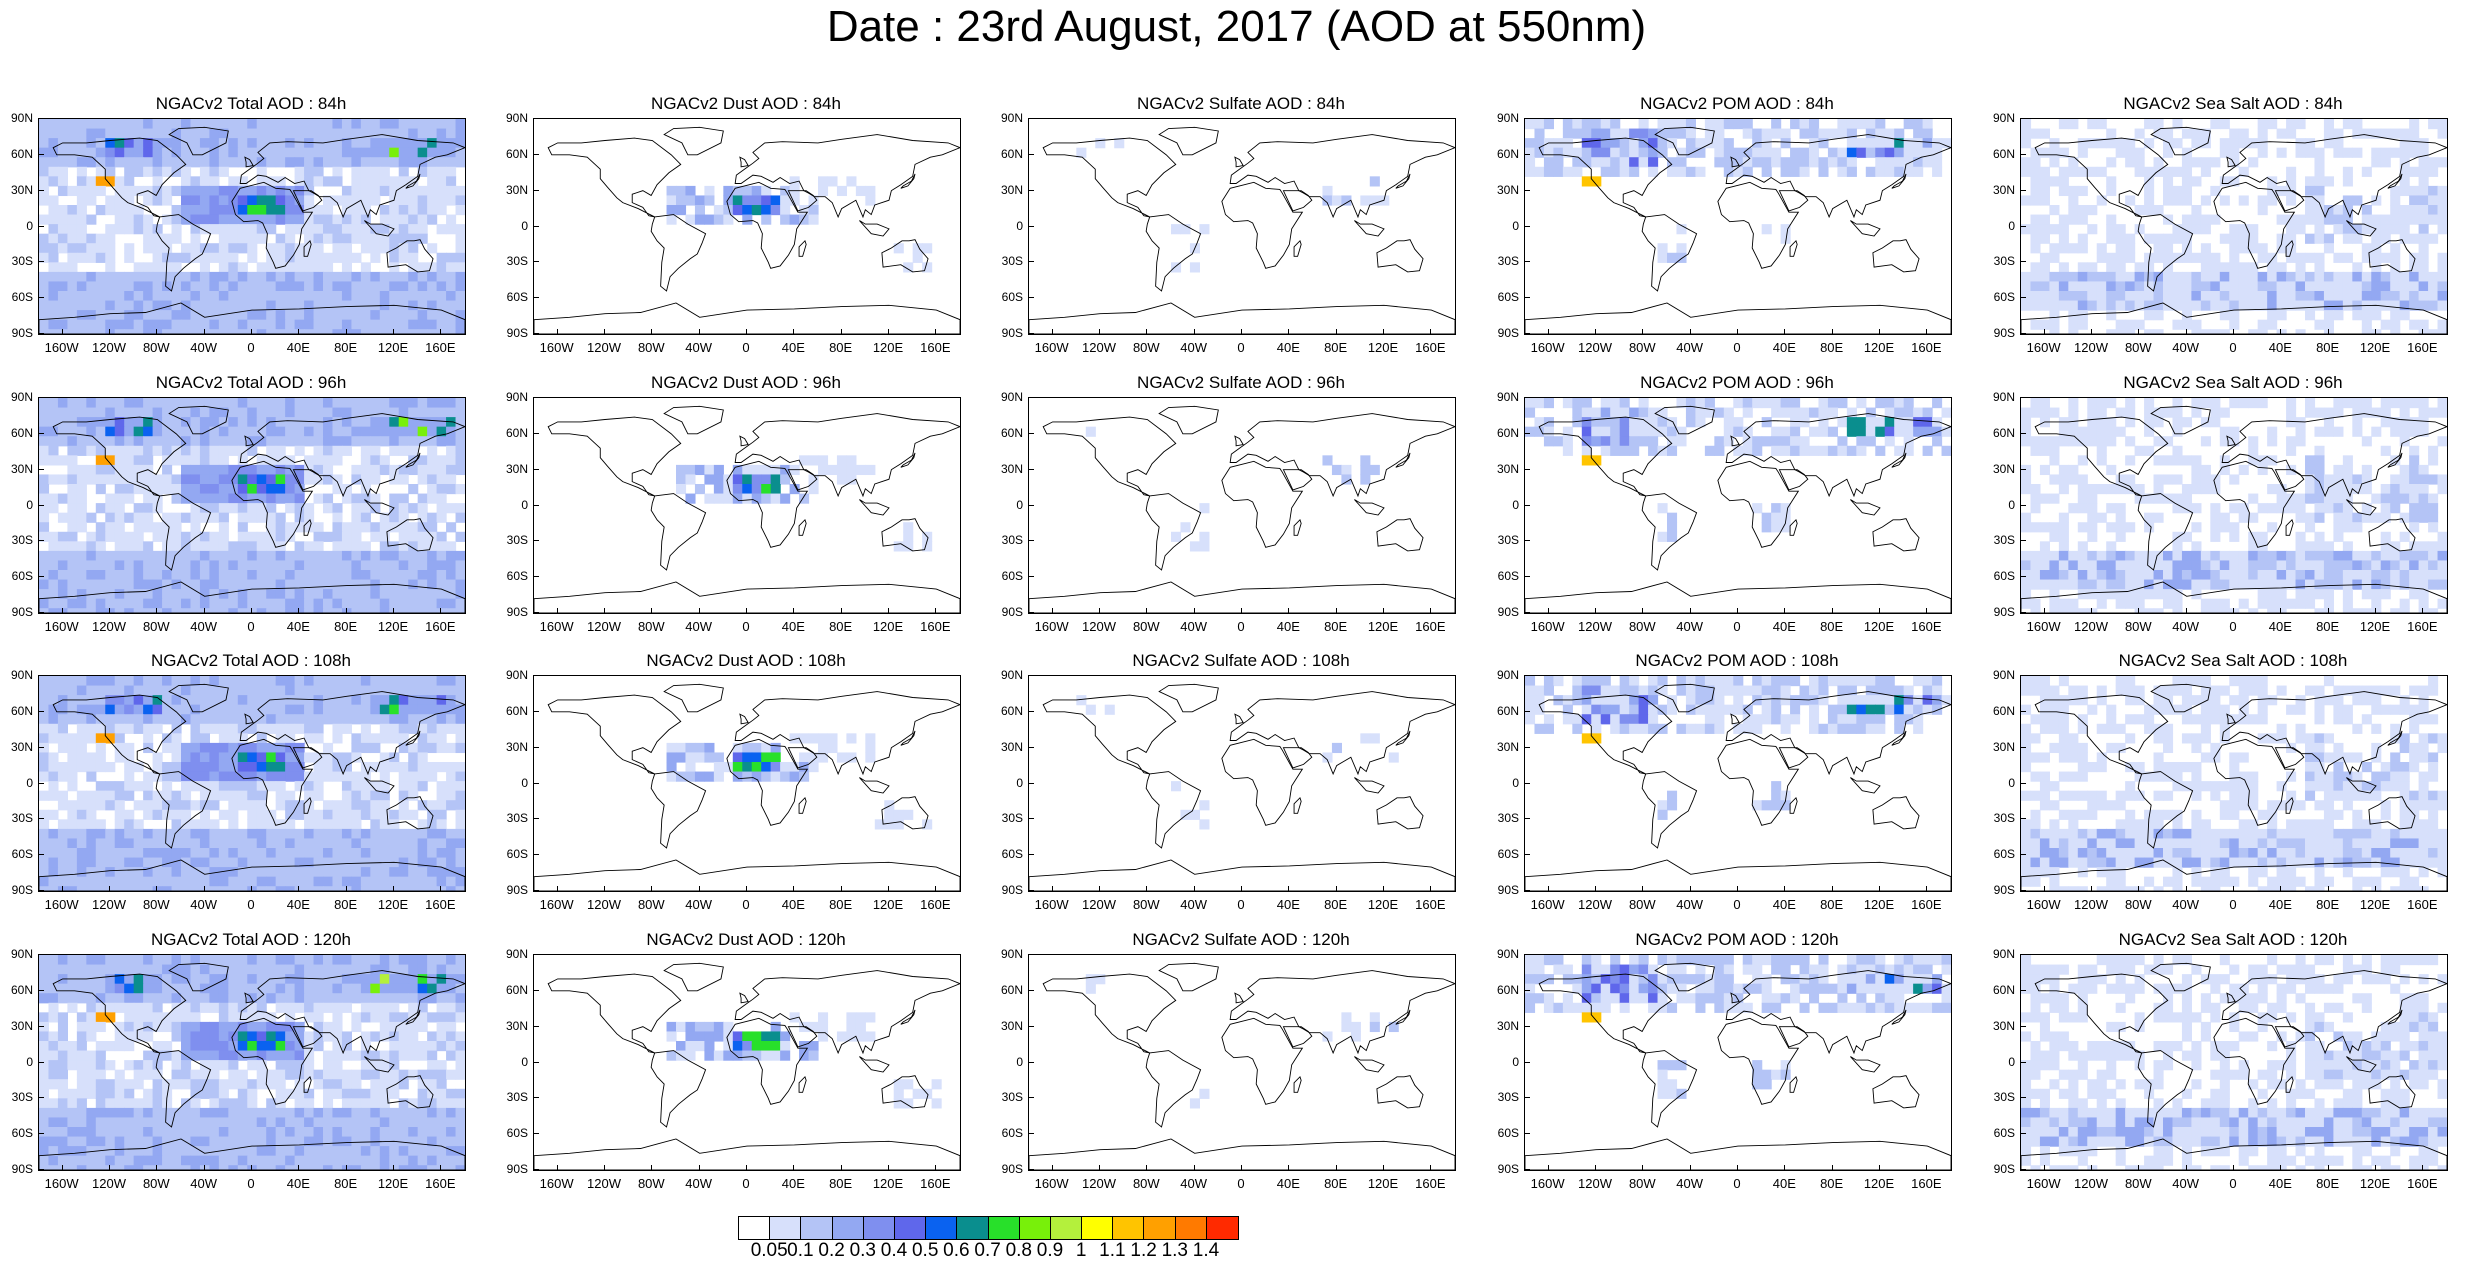 The height and width of the screenshot is (1261, 2473). I want to click on lon-tick-label: 0, so click(251, 627).